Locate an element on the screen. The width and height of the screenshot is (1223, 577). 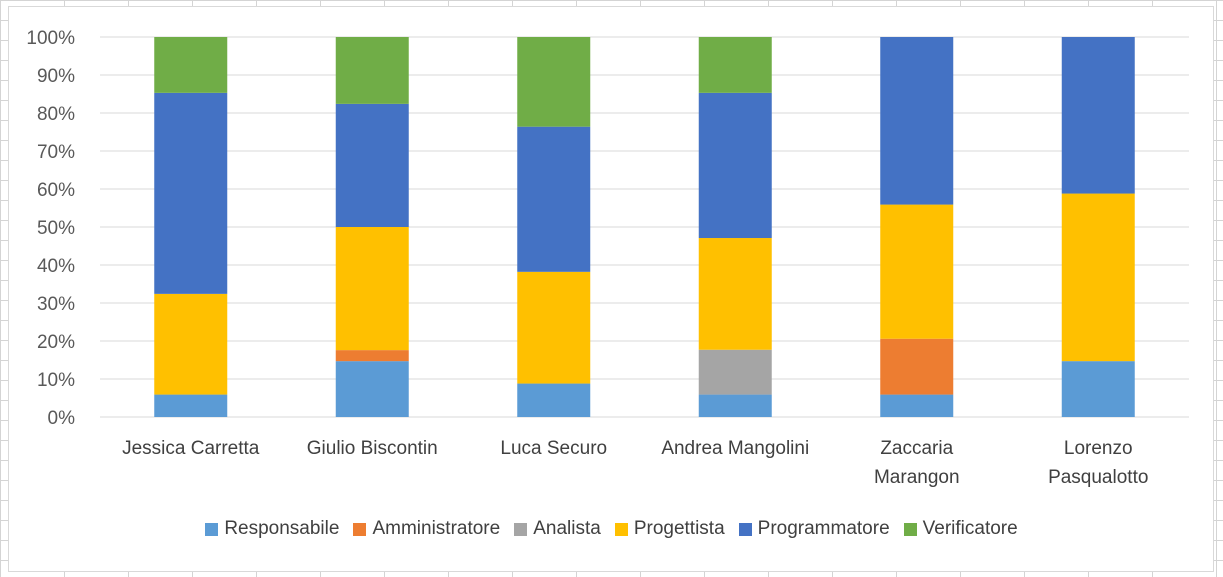
y-tick-label: 90% is located at coordinates (56, 76).